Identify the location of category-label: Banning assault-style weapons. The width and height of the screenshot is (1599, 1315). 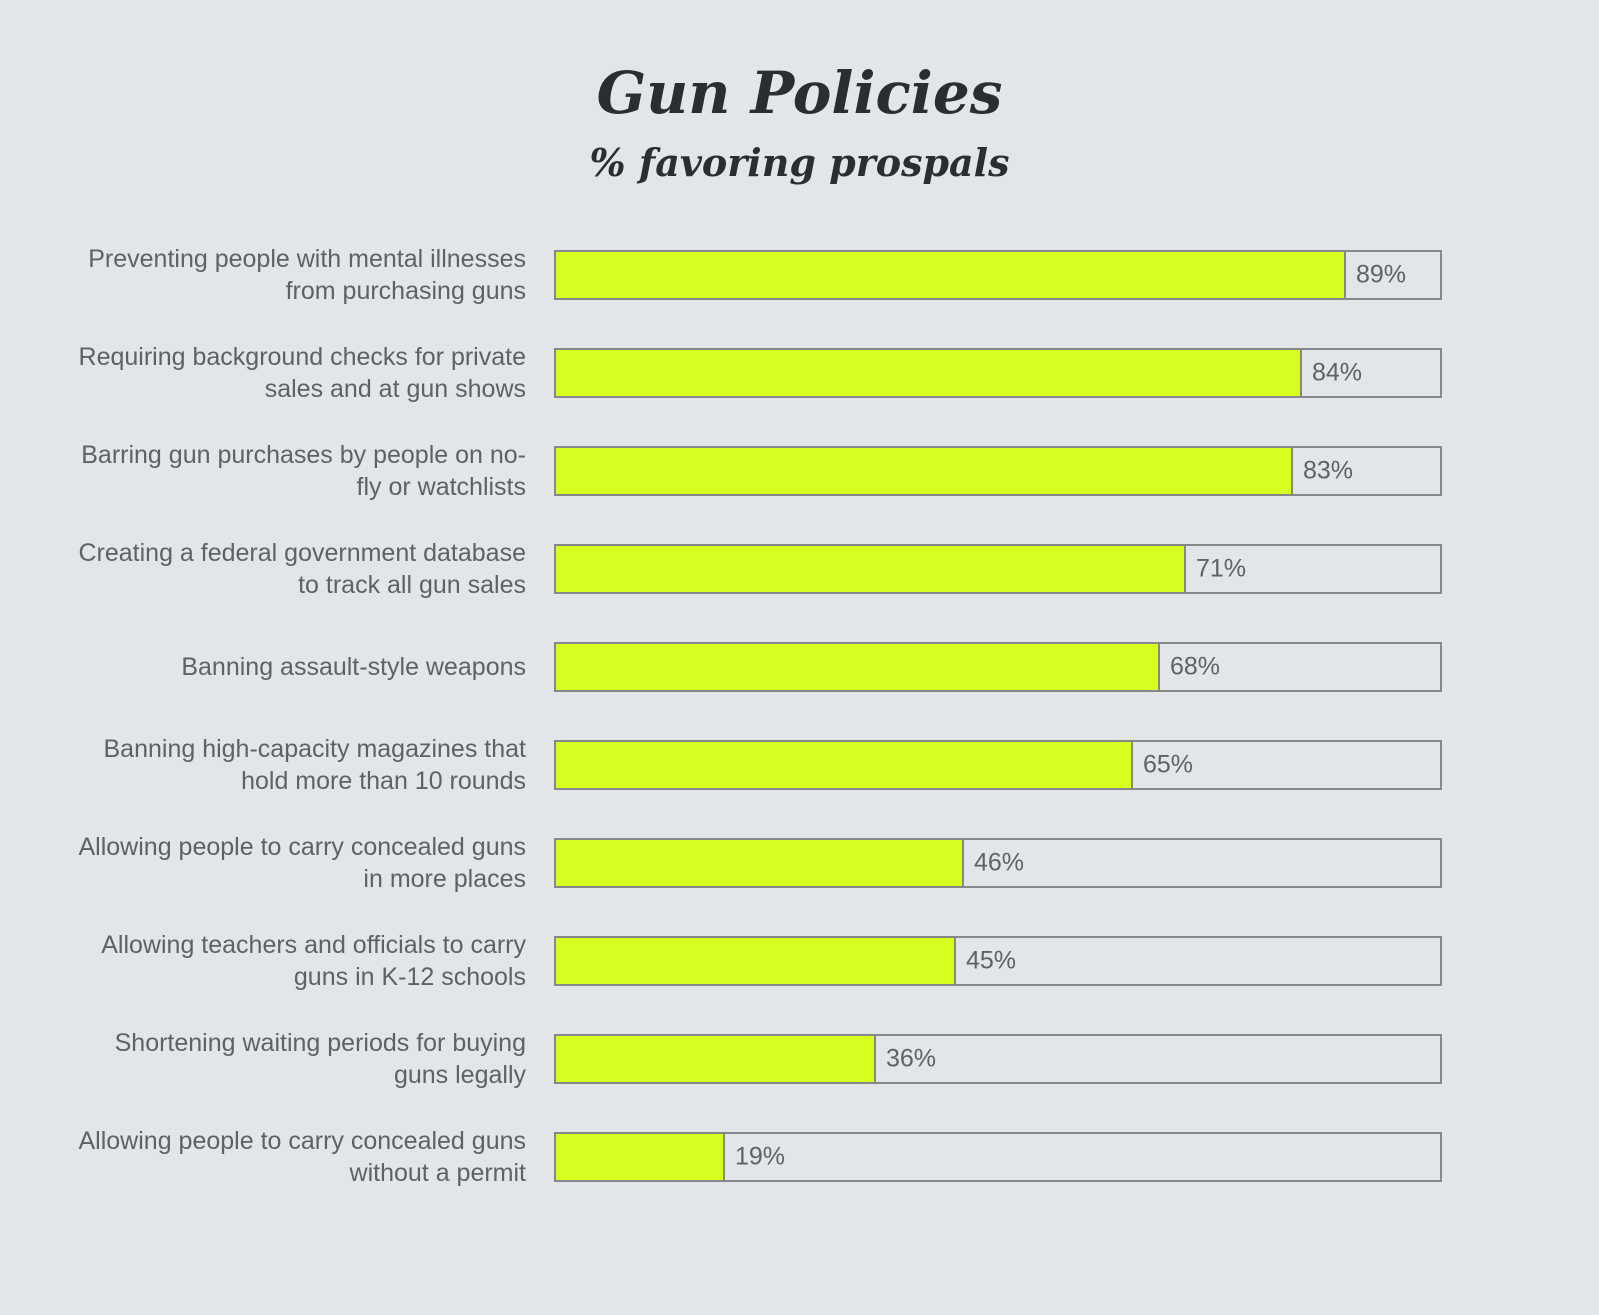
(291, 667).